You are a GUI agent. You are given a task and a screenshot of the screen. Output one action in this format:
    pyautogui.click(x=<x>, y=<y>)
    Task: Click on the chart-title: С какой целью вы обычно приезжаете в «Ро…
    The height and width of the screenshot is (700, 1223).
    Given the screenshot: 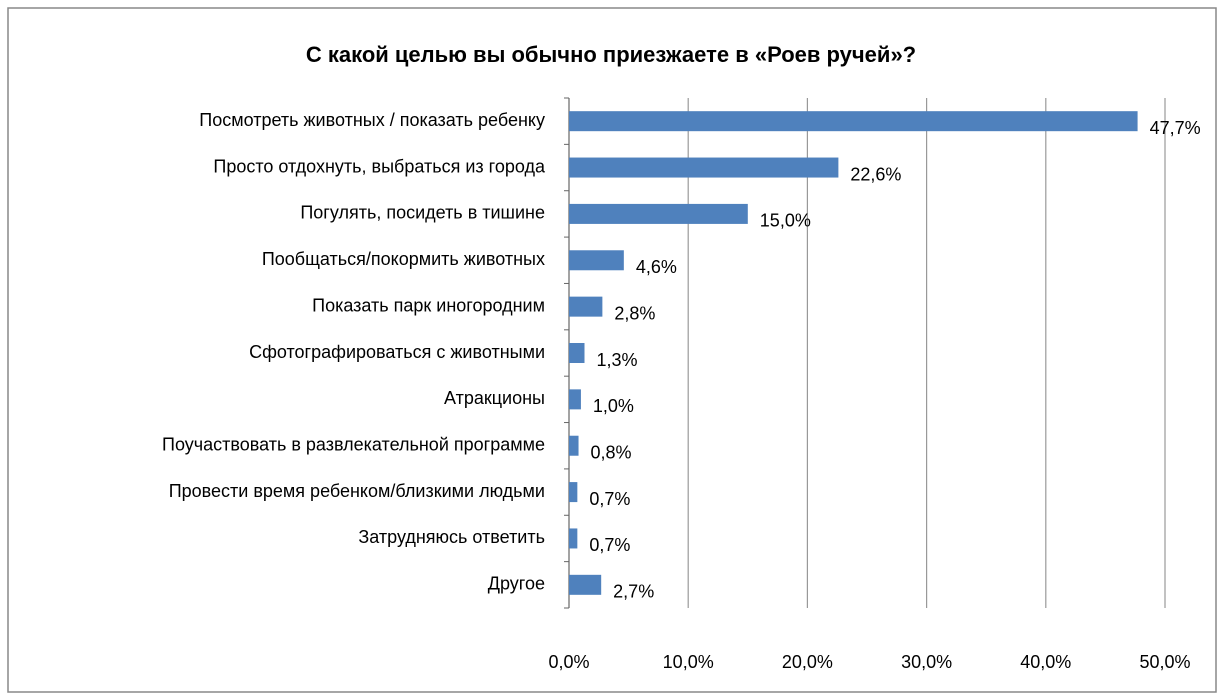 What is the action you would take?
    pyautogui.click(x=611, y=54)
    